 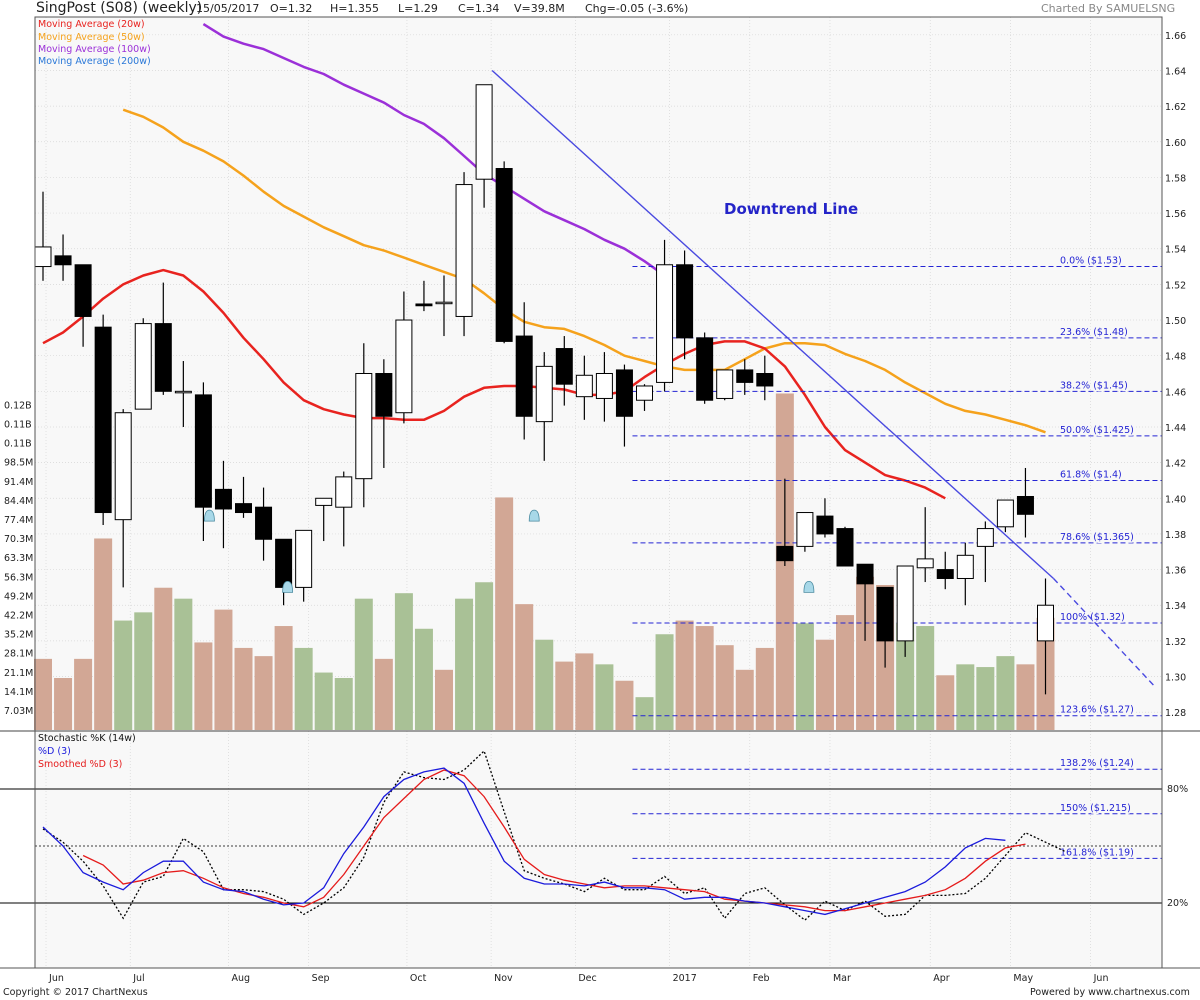 I want to click on date-tick-label: Jul, so click(x=138, y=978).